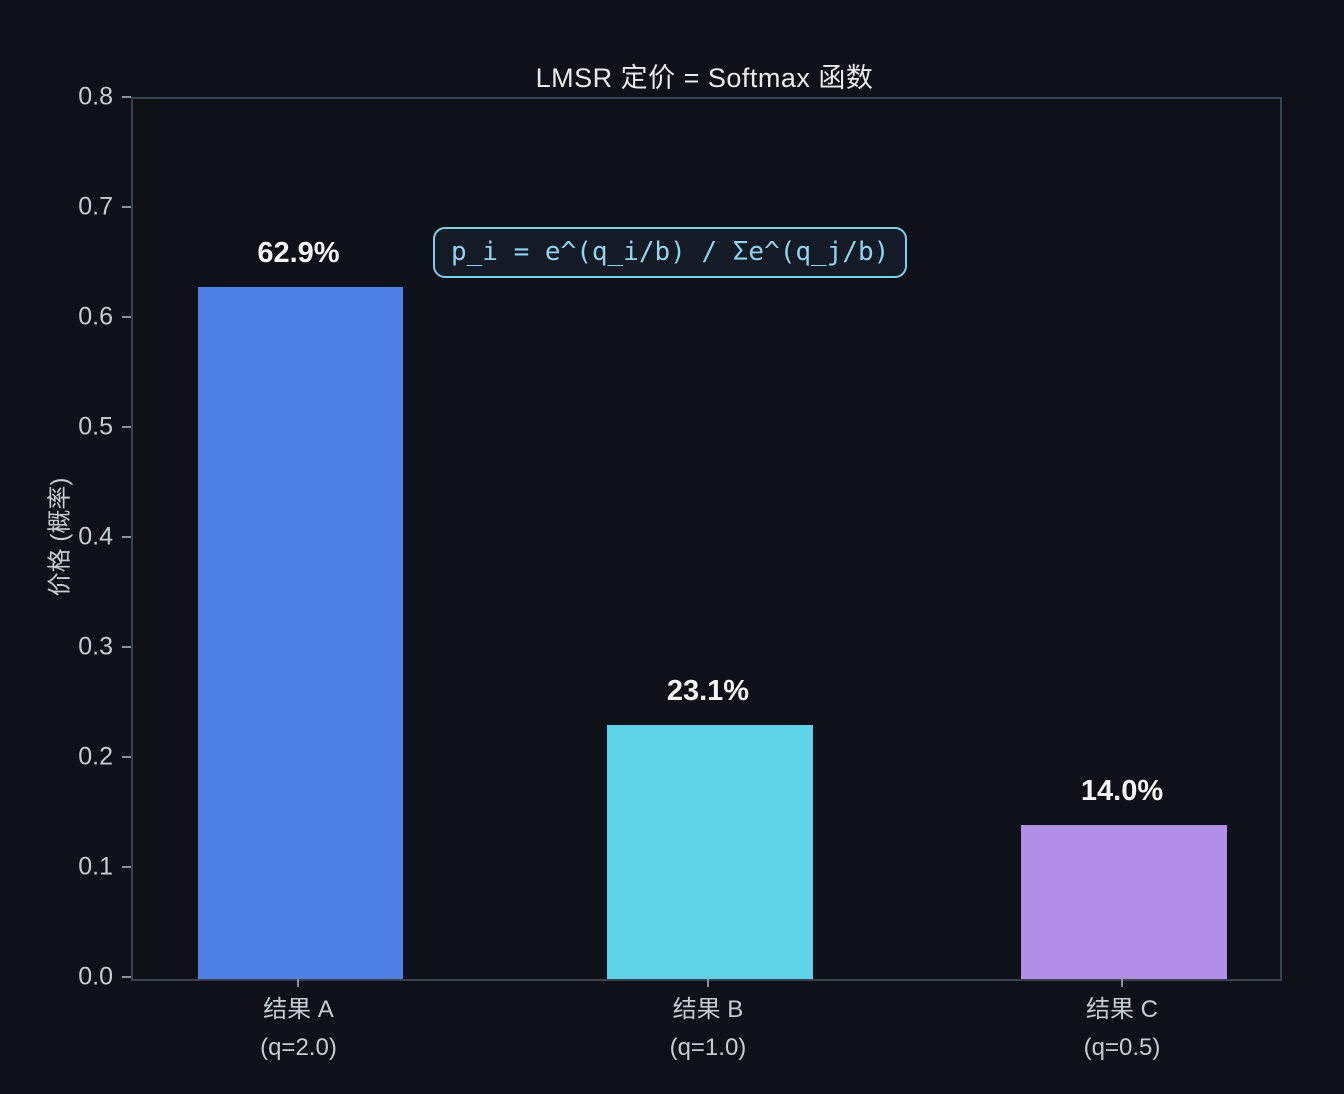 This screenshot has height=1094, width=1344. What do you see at coordinates (95, 96) in the screenshot?
I see `y-tick-label: 0.8` at bounding box center [95, 96].